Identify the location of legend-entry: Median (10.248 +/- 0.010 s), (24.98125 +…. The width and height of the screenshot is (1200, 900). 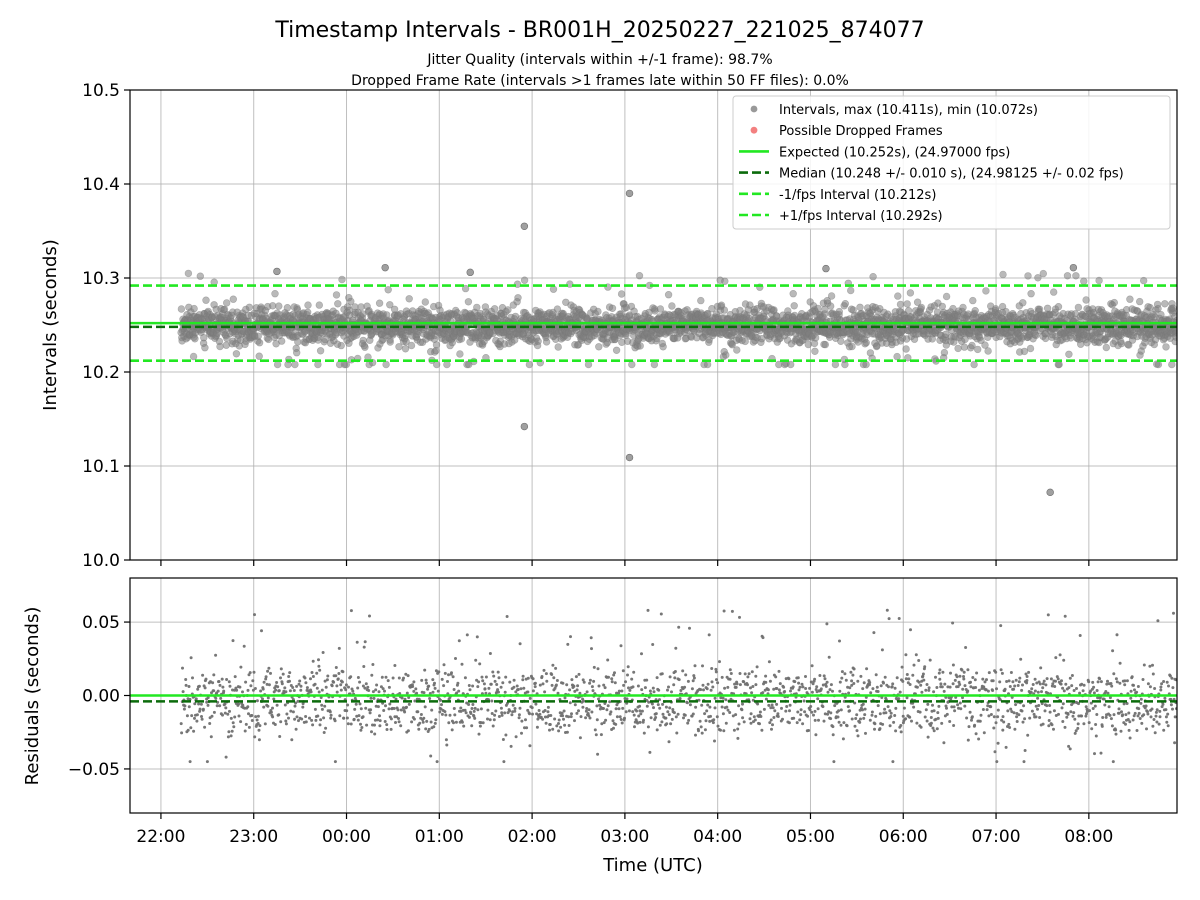
(951, 174).